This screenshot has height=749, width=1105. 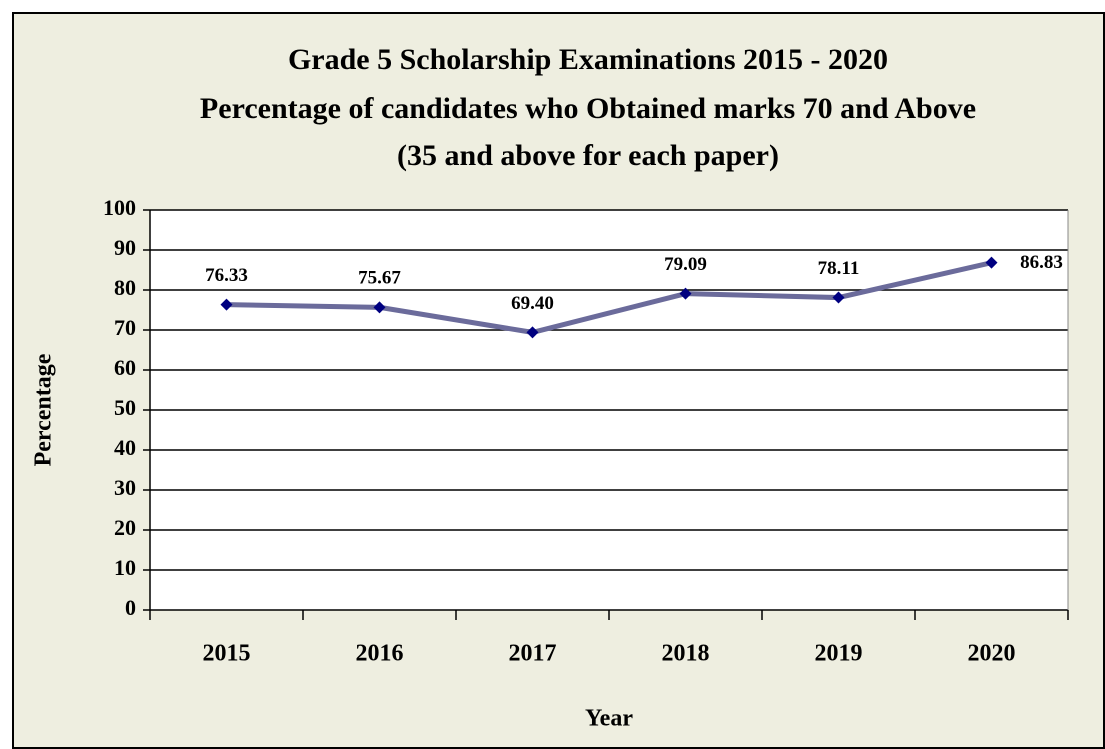 I want to click on y-tick-label: 100, so click(x=119, y=207).